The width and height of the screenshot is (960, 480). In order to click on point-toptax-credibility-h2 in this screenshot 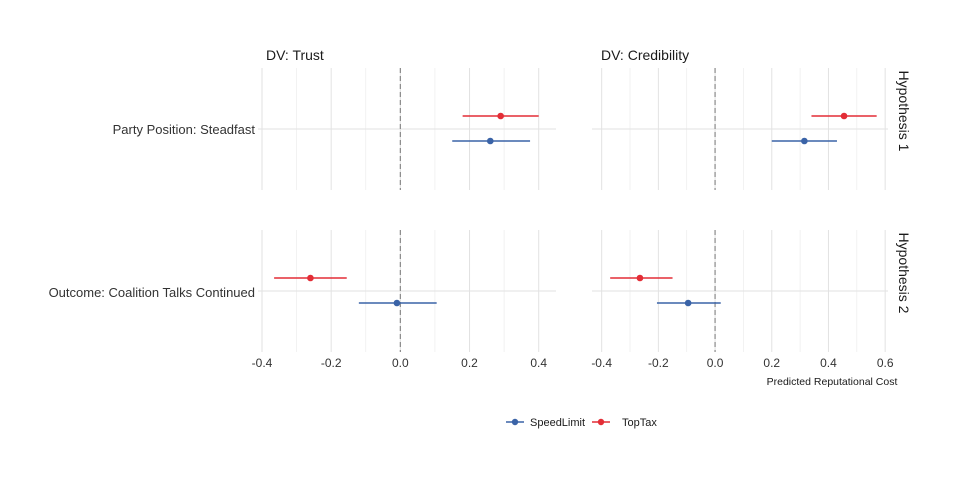, I will do `click(640, 278)`.